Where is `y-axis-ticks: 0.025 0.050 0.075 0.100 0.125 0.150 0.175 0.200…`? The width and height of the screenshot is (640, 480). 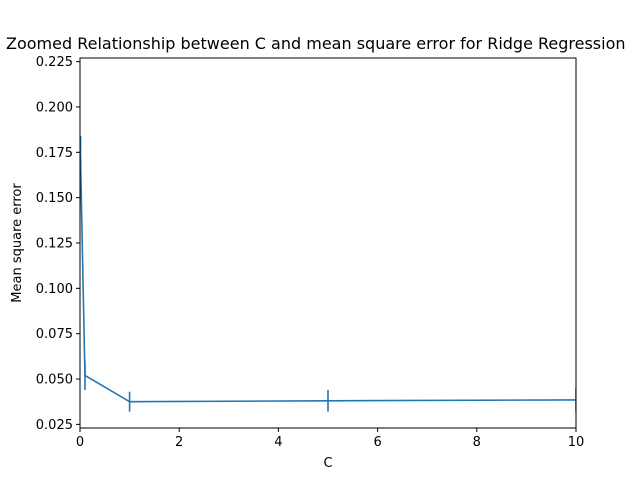 y-axis-ticks: 0.025 0.050 0.075 0.100 0.125 0.150 0.175 0.200… is located at coordinates (58, 244).